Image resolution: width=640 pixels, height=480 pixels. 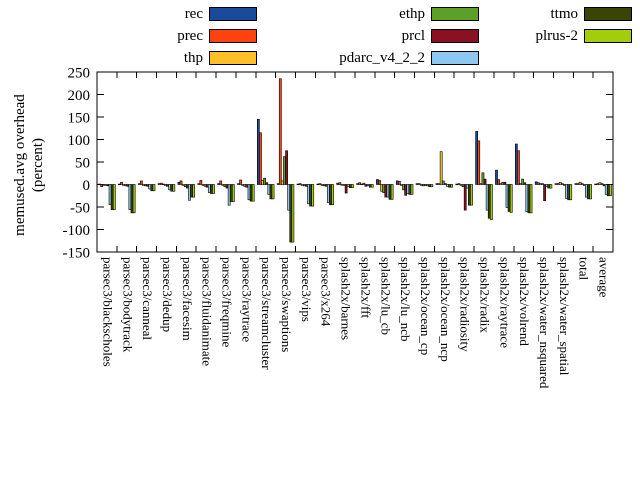 I want to click on y-tick-label: 0, so click(x=87, y=186).